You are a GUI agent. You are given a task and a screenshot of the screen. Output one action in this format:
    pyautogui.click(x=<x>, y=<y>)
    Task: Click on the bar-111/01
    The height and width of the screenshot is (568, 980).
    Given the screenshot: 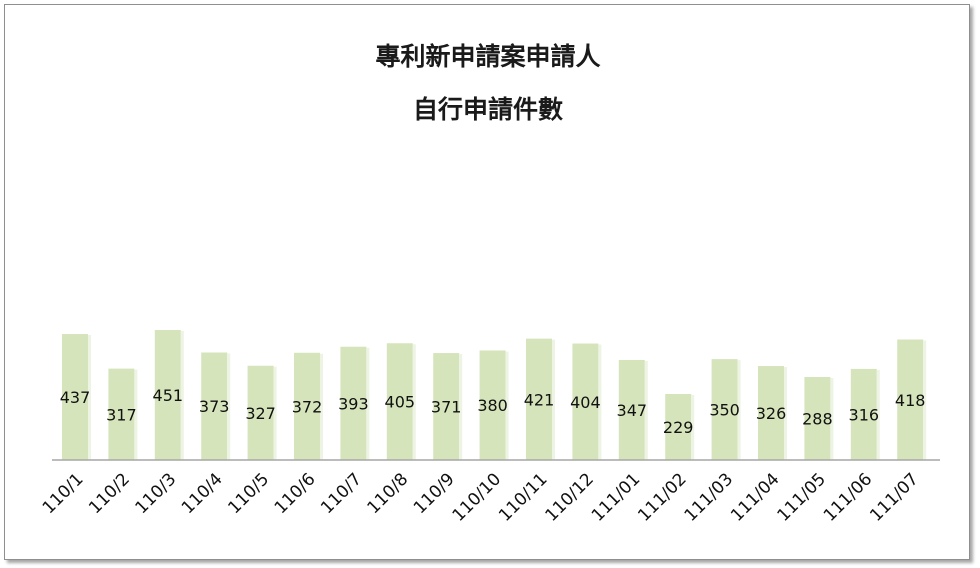 What is the action you would take?
    pyautogui.click(x=631, y=409)
    